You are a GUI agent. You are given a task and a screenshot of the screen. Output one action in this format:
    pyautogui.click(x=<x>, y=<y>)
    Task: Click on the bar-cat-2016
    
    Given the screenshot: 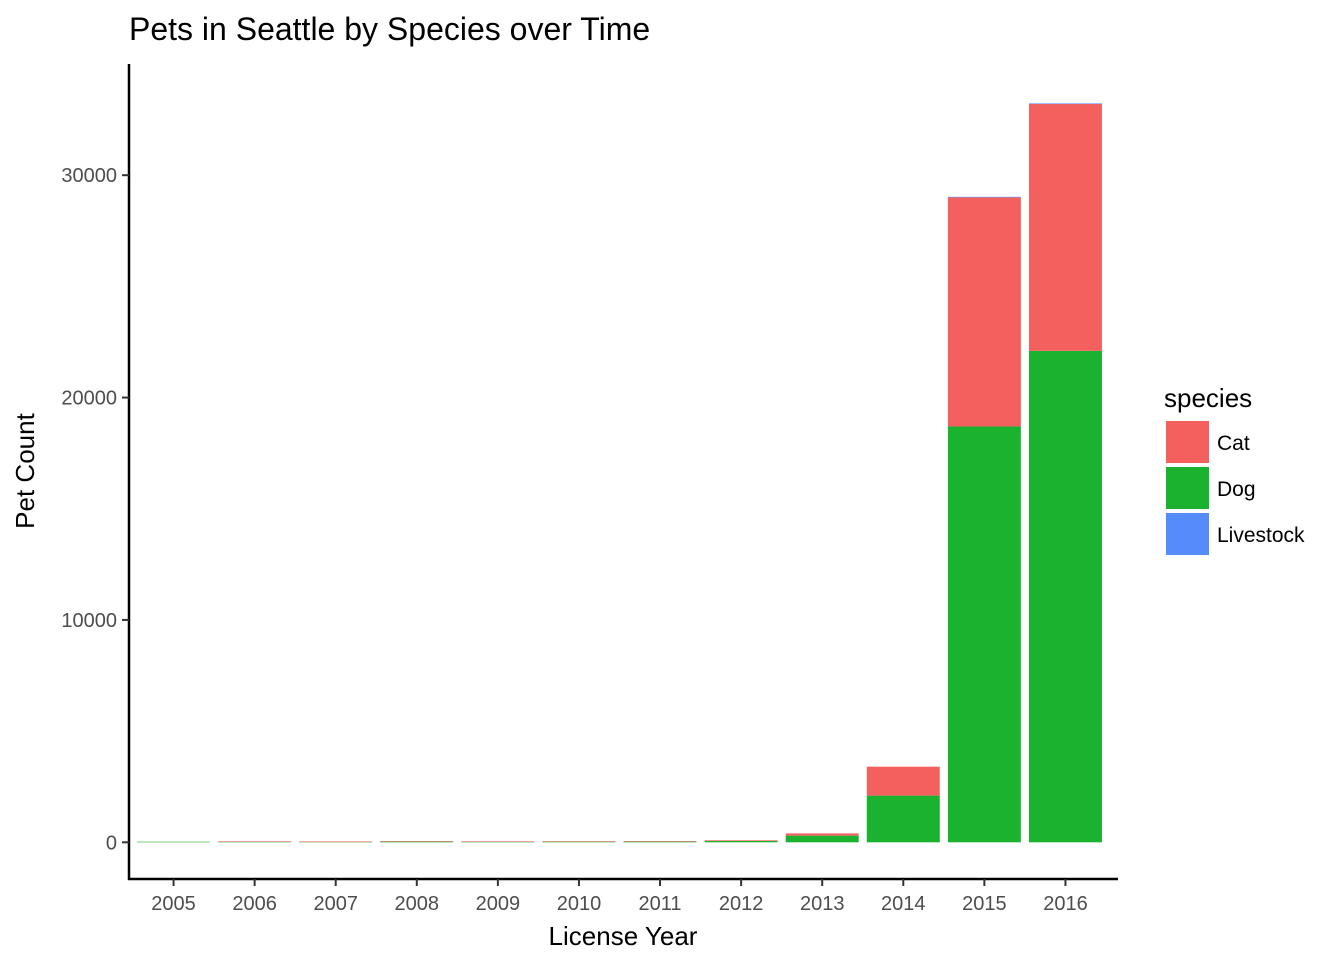 What is the action you would take?
    pyautogui.click(x=1065, y=227)
    